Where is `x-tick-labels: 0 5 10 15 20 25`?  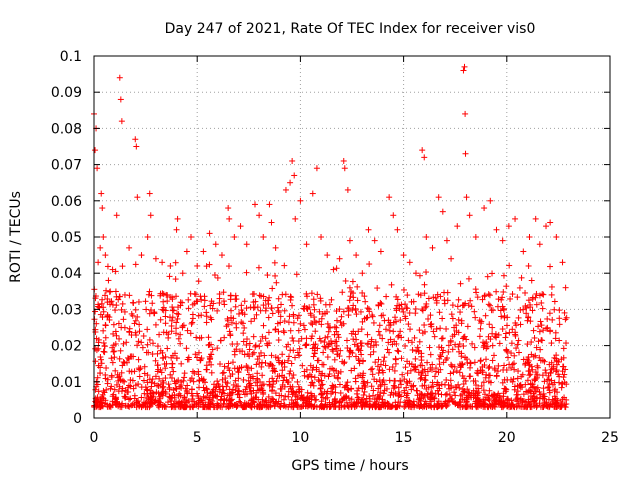
x-tick-labels: 0 5 10 15 20 25 is located at coordinates (354, 438).